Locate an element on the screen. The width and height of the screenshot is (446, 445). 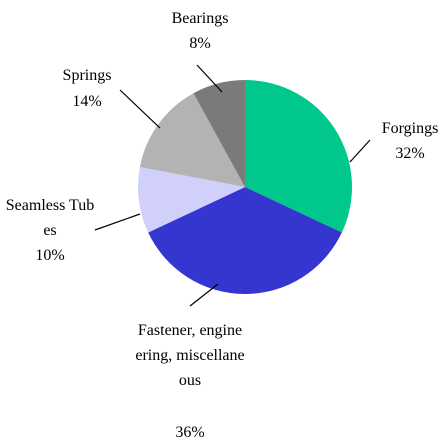
value-label: 14% is located at coordinates (87, 101).